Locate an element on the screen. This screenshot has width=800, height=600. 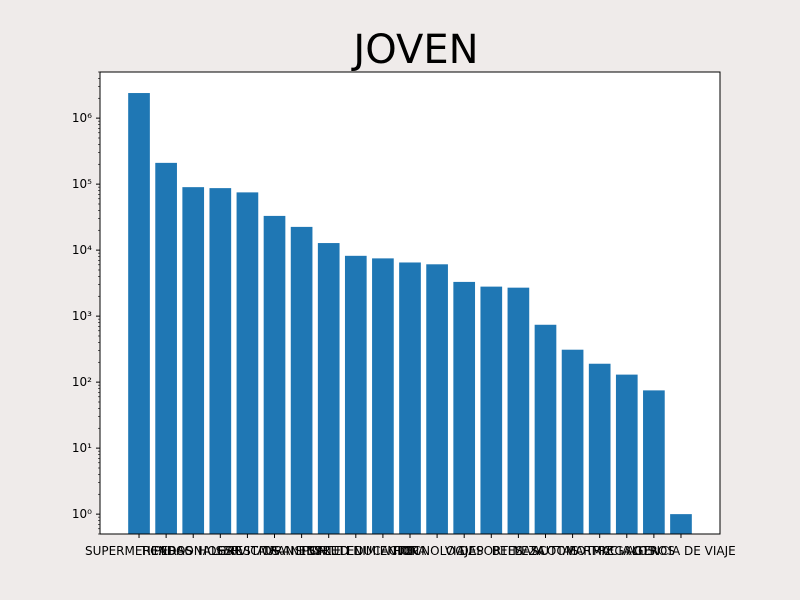
x-tick-label-7: SALUD is located at coordinates (329, 551).